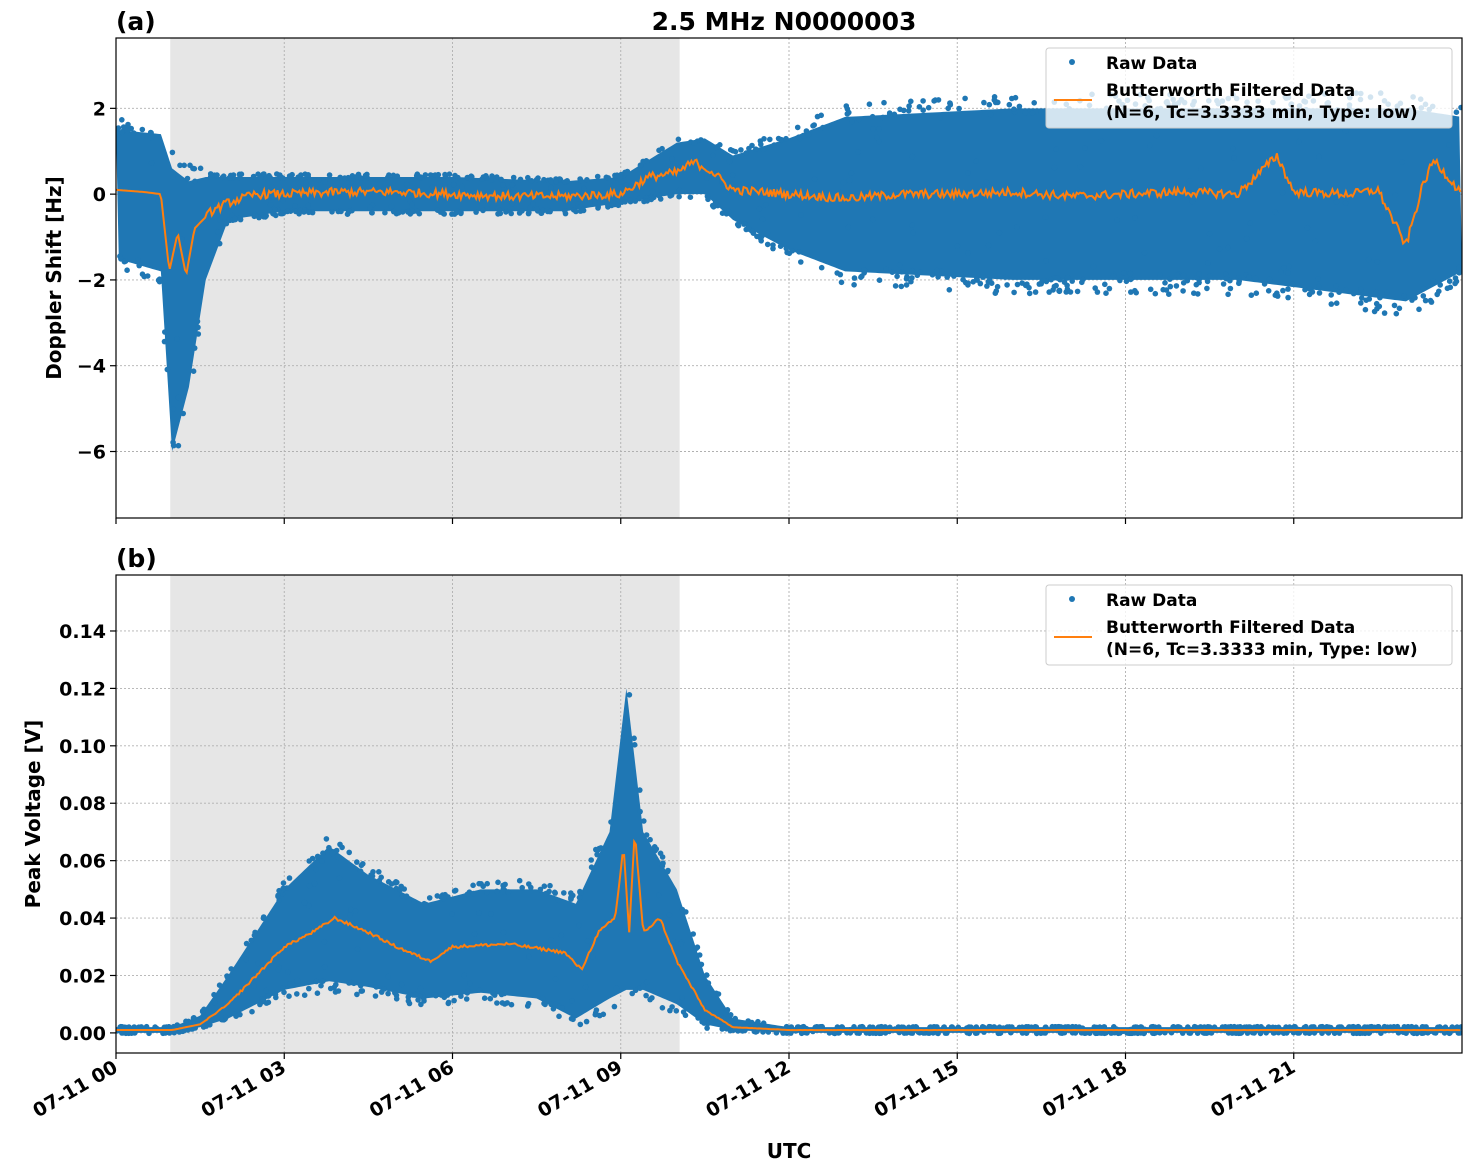  Describe the element at coordinates (1151, 601) in the screenshot. I see `legend-raw-label: Raw Data` at that location.